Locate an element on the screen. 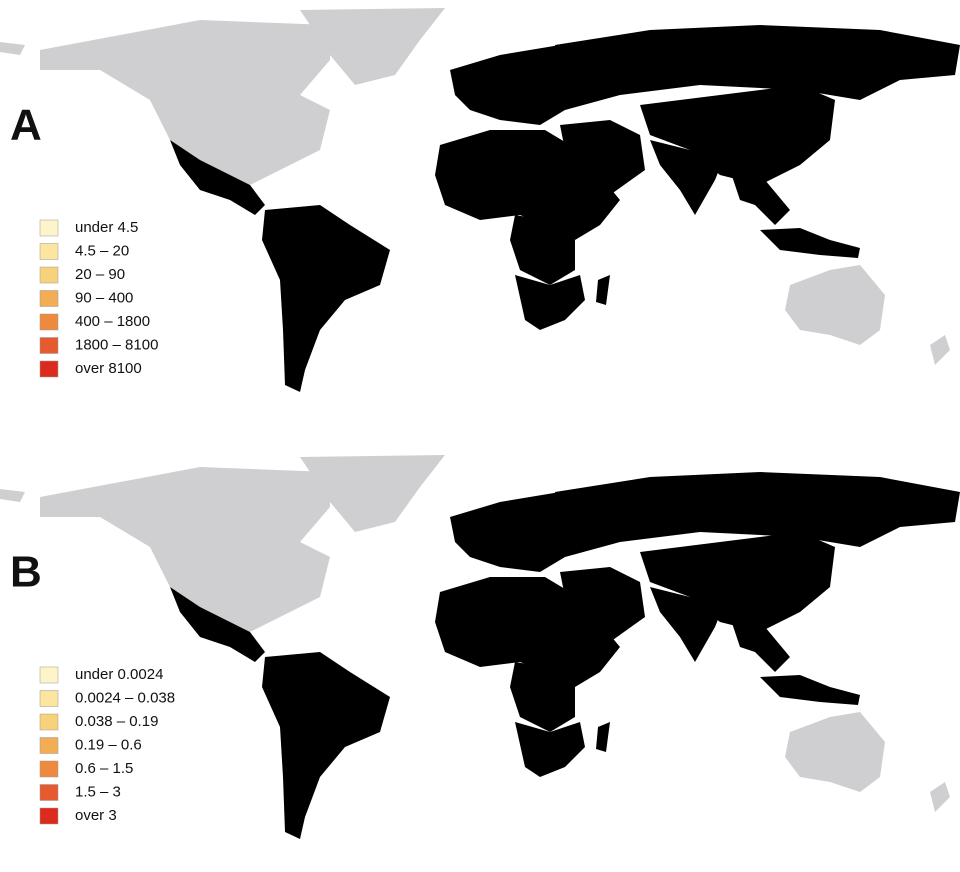 This screenshot has width=960, height=872. legend-label: 400 – 1800 is located at coordinates (112, 321).